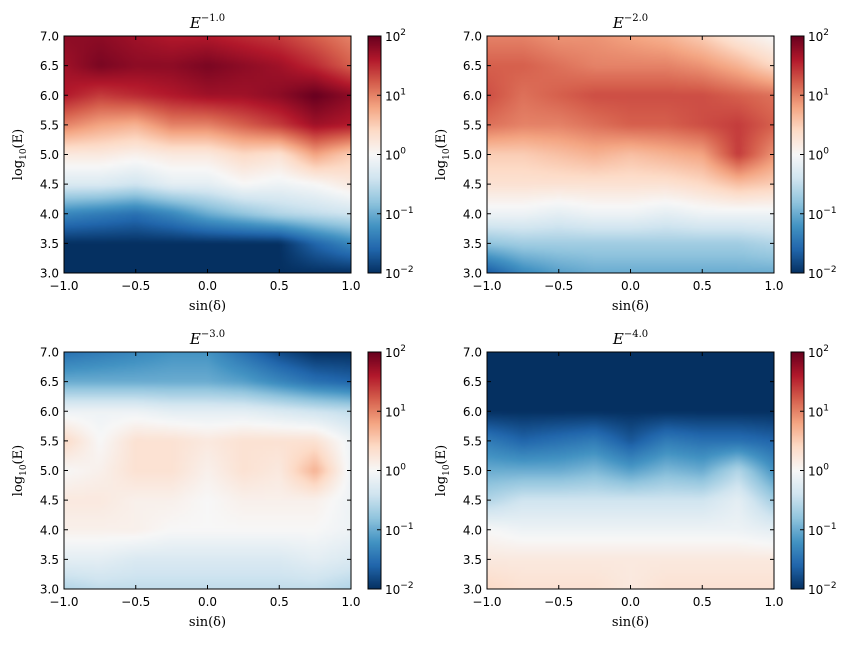 The image size is (864, 648). What do you see at coordinates (630, 306) in the screenshot?
I see `x-axis-label: sin(δ)` at bounding box center [630, 306].